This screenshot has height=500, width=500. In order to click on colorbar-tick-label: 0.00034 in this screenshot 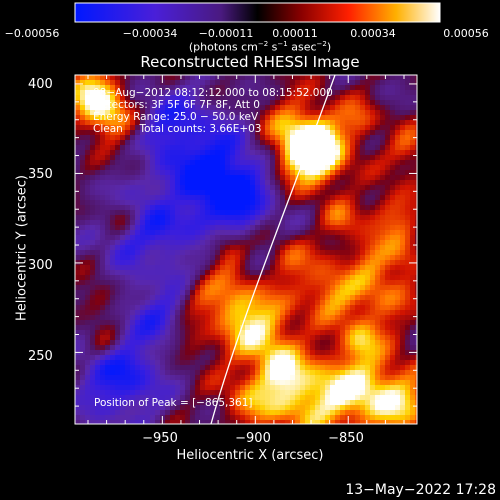, I will do `click(373, 33)`.